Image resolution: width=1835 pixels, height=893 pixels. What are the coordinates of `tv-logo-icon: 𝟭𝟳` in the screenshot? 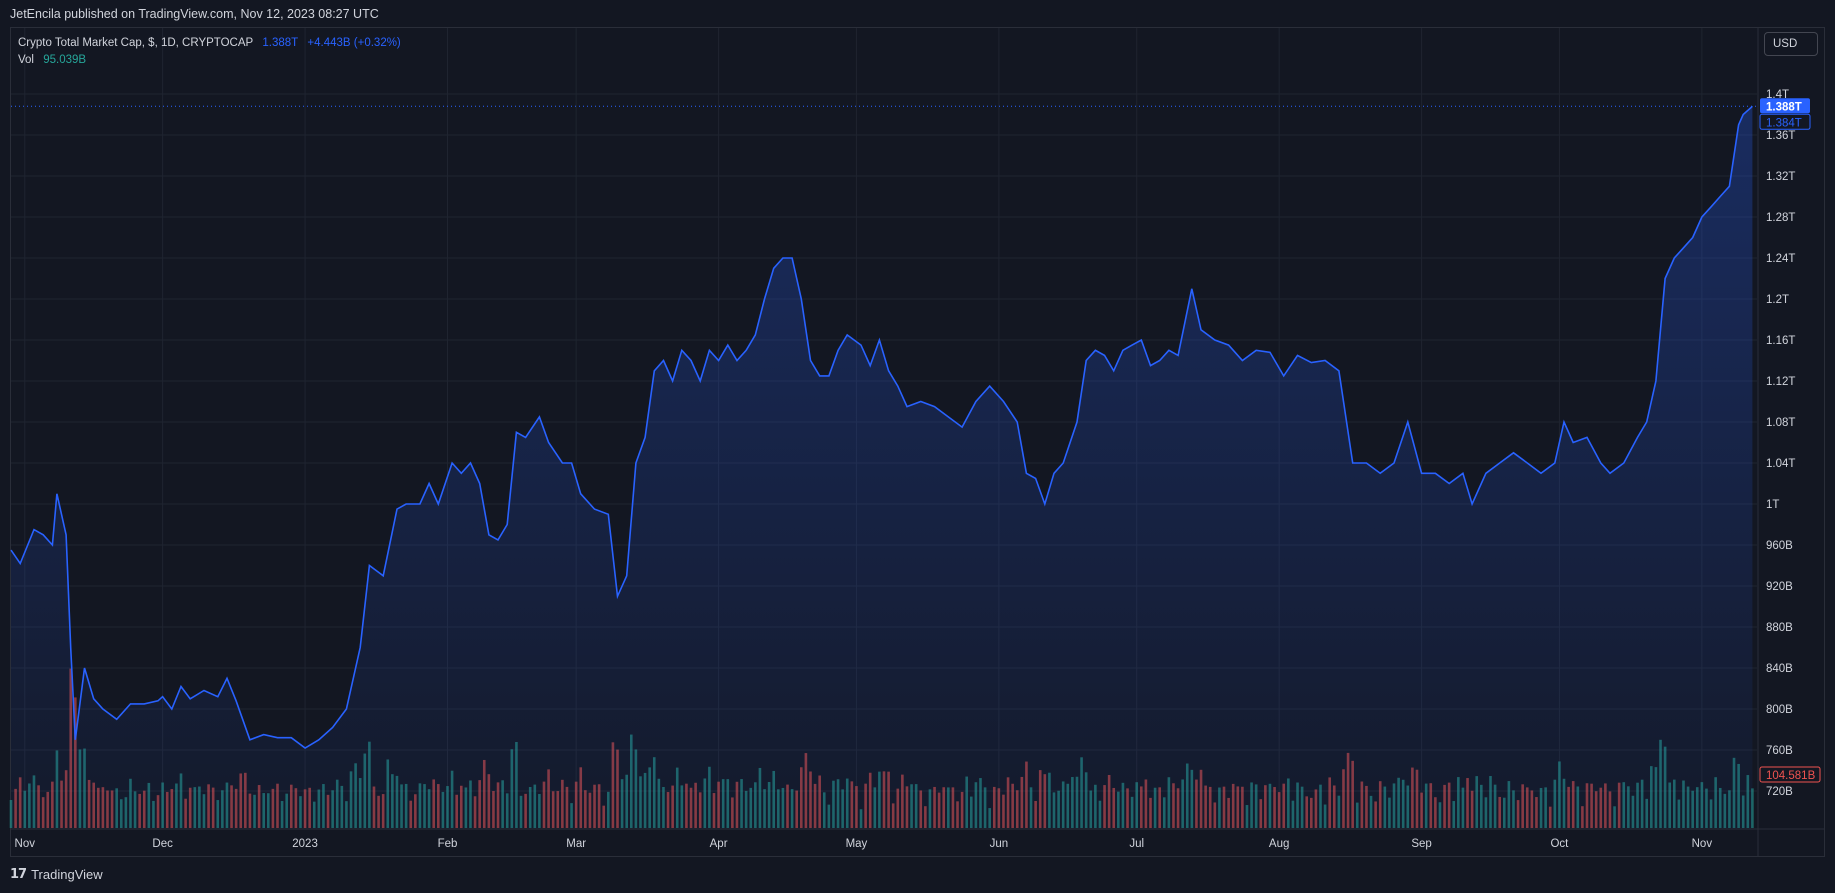 It's located at (18, 873).